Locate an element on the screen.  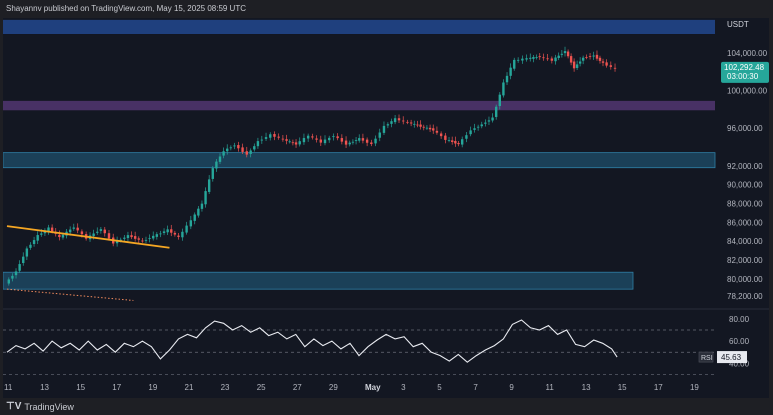
rsi-name-label: RSI is located at coordinates (707, 358).